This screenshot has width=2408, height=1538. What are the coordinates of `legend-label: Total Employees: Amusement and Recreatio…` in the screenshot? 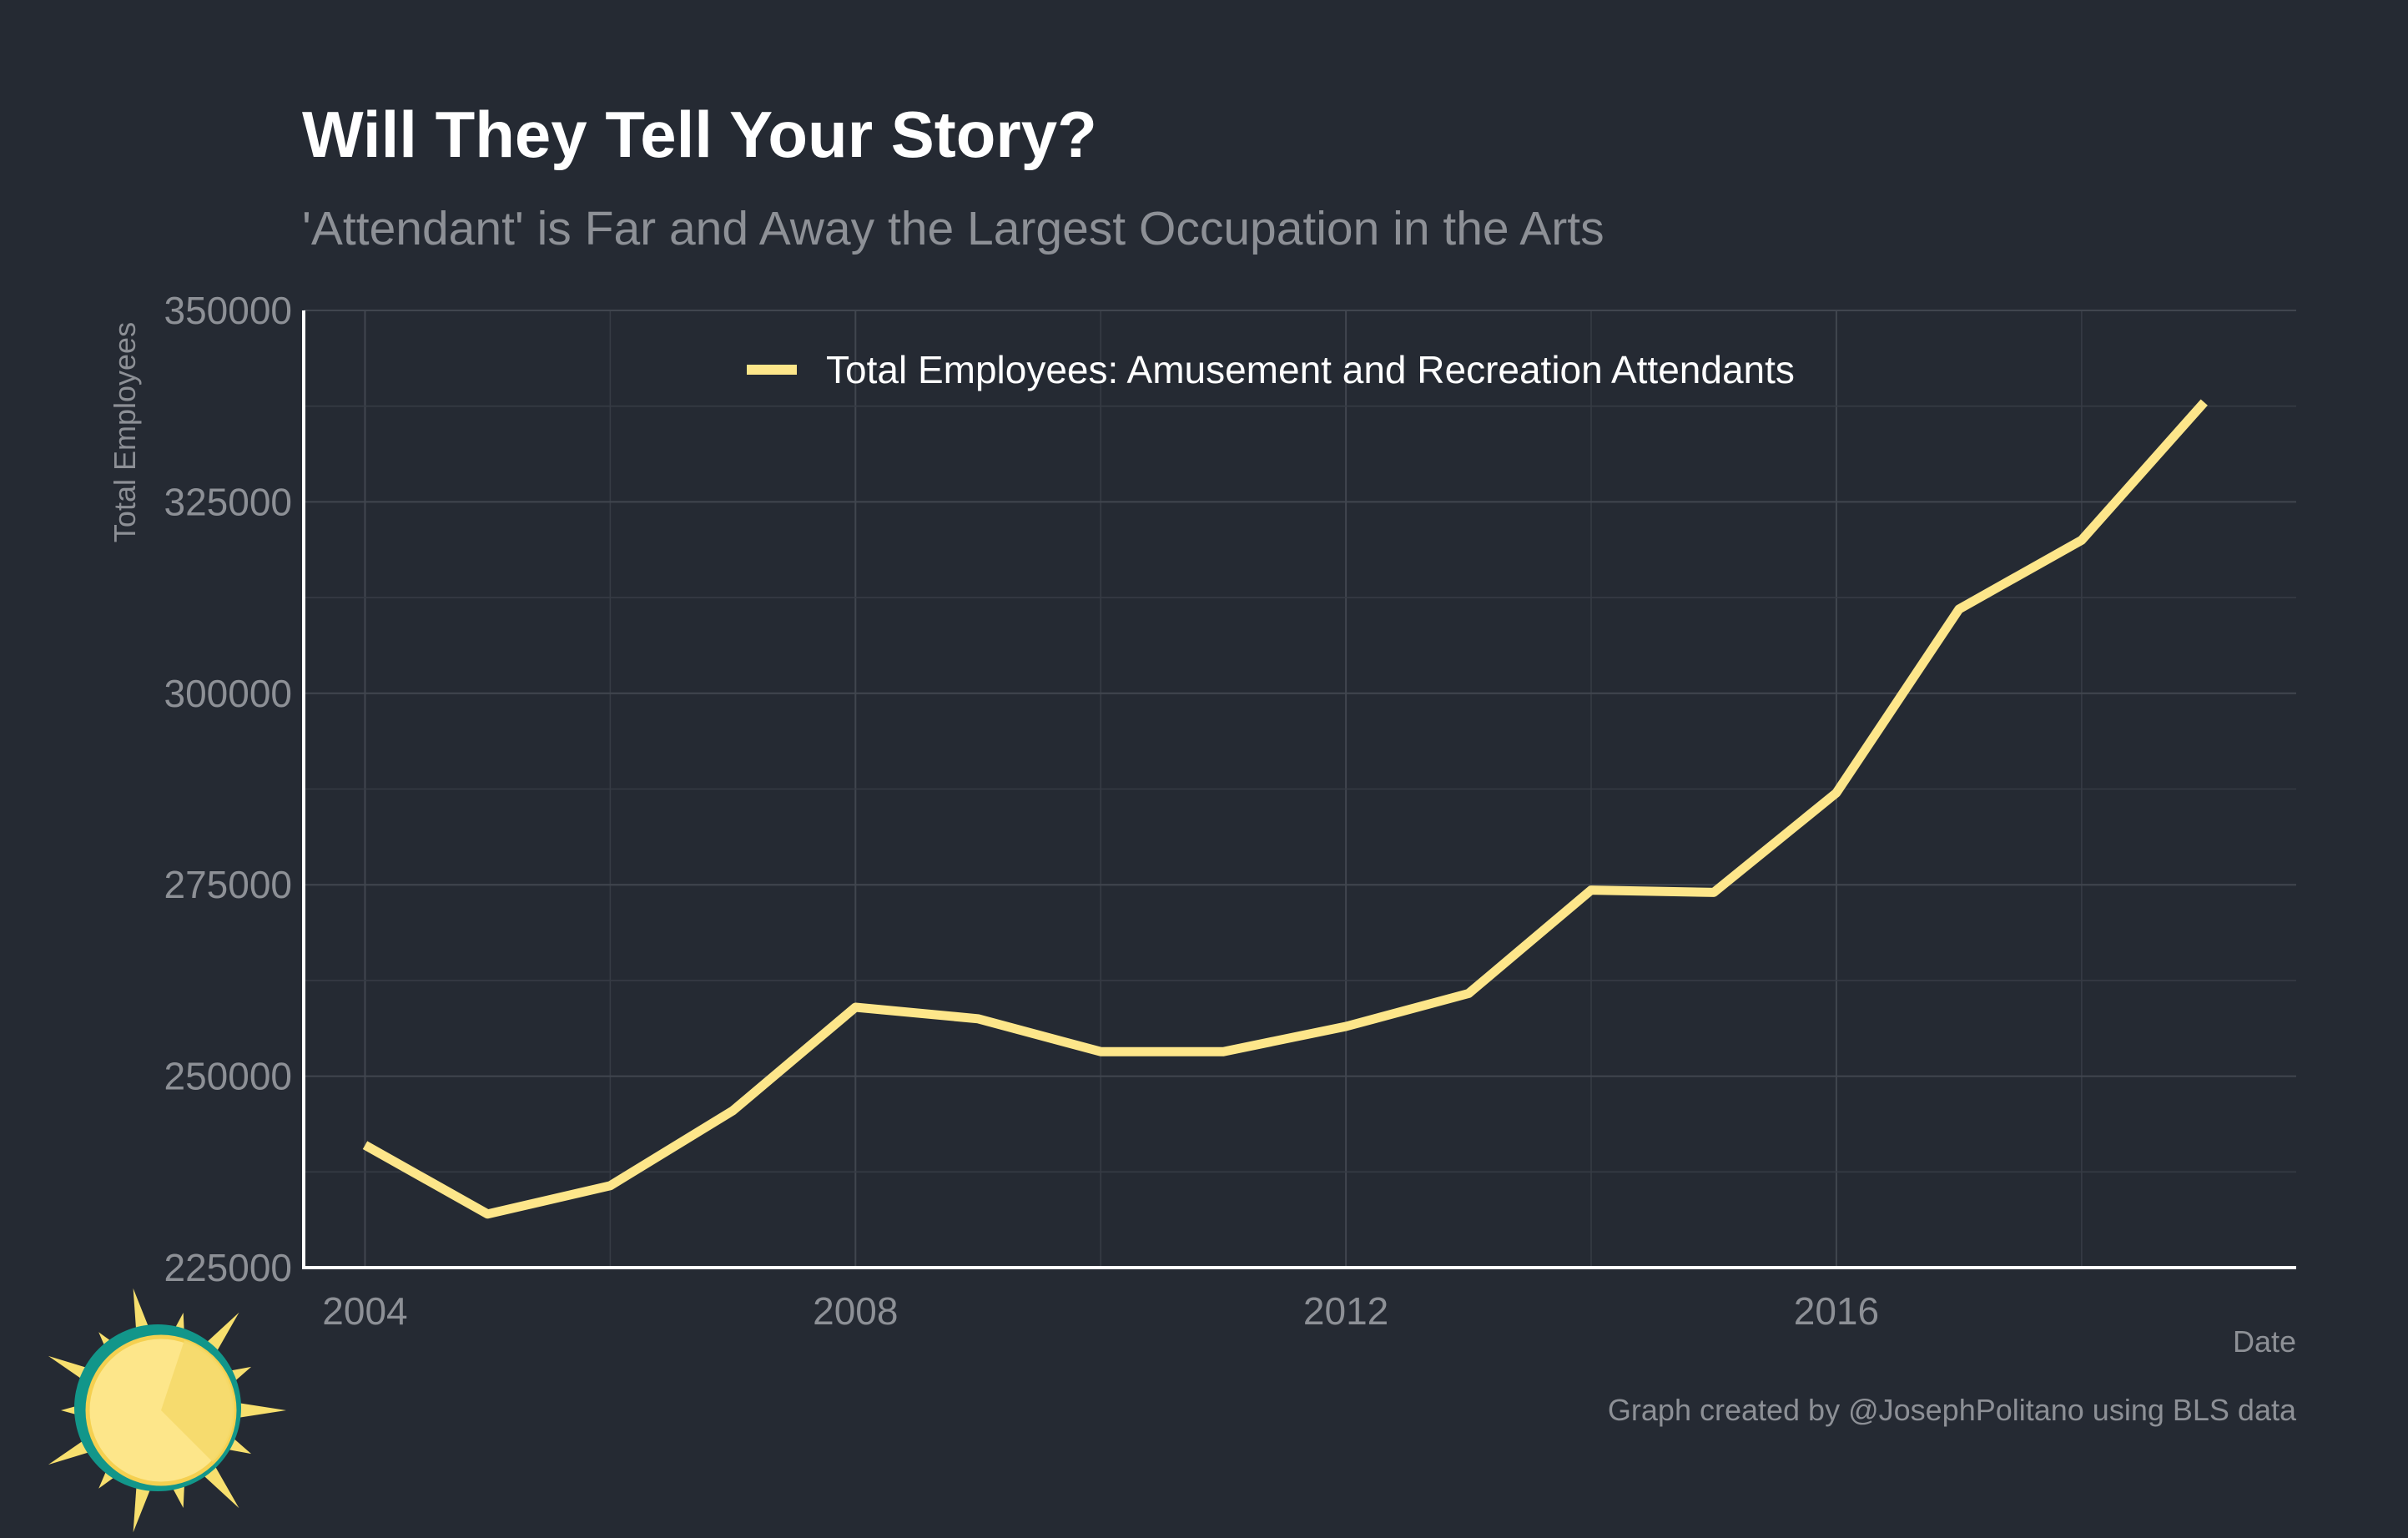 It's located at (1310, 369).